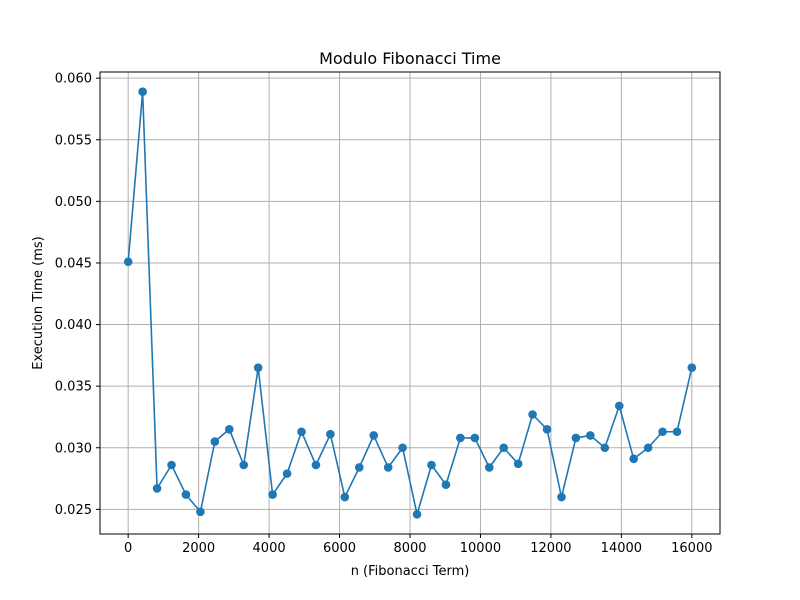 The height and width of the screenshot is (600, 800). Describe the element at coordinates (73, 387) in the screenshot. I see `y-tick-label: 0.035` at that location.